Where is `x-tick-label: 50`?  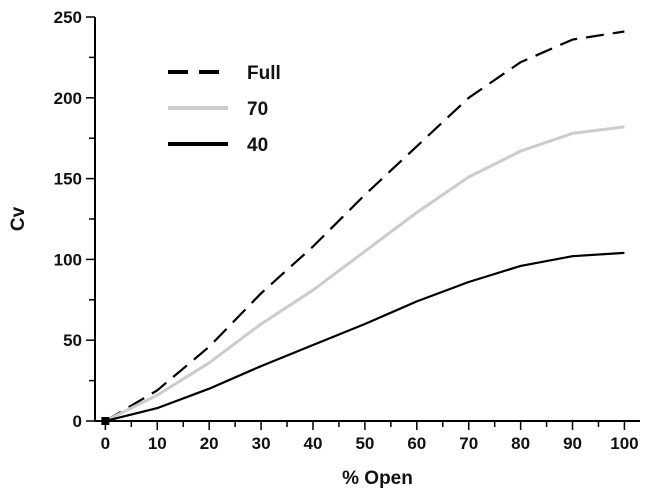 x-tick-label: 50 is located at coordinates (364, 443).